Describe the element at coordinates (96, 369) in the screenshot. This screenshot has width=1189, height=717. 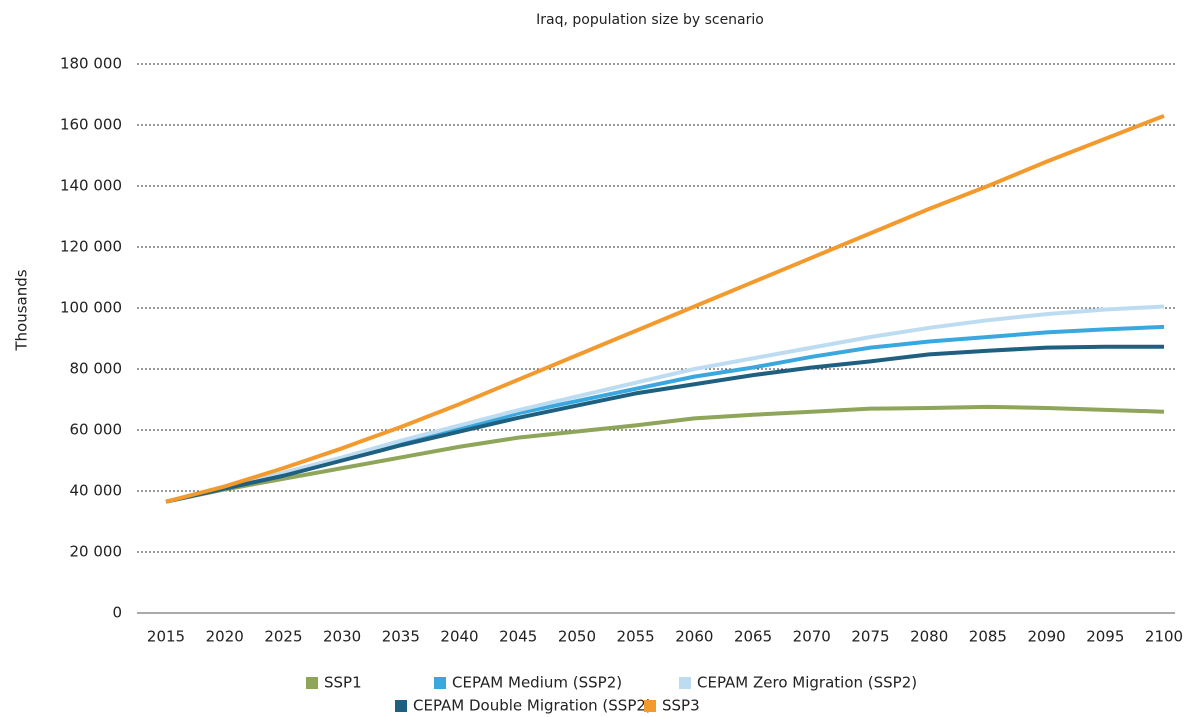
I see `y-tick-label: 80 000` at that location.